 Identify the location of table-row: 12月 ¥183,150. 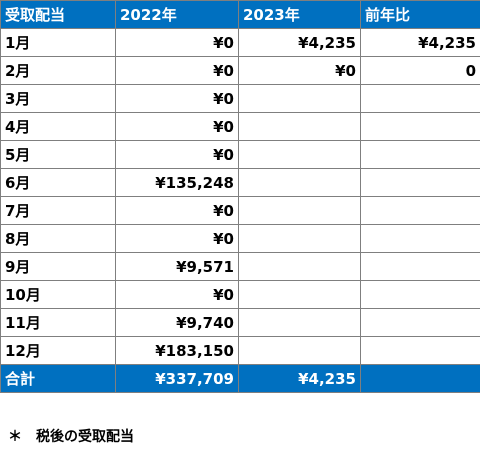
(240, 350).